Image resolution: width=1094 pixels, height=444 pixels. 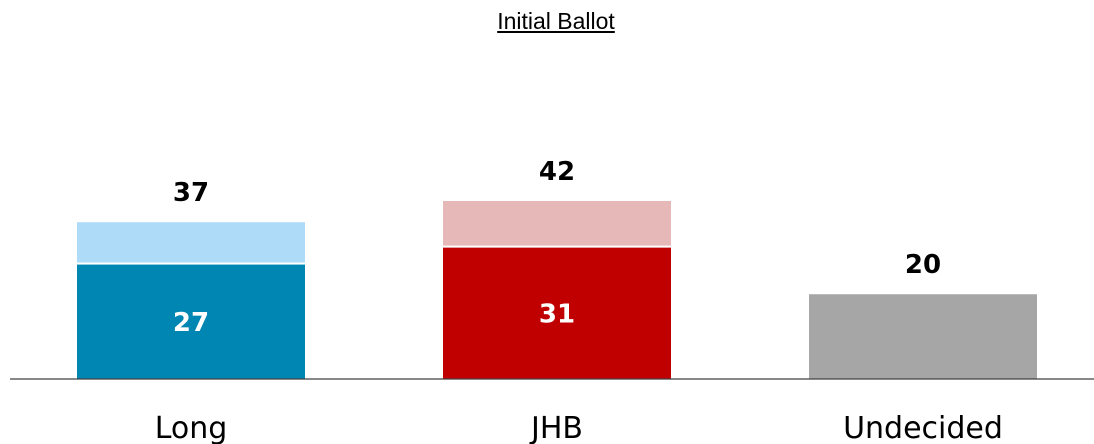 What do you see at coordinates (556, 21) in the screenshot?
I see `chart-title: Initial Ballot` at bounding box center [556, 21].